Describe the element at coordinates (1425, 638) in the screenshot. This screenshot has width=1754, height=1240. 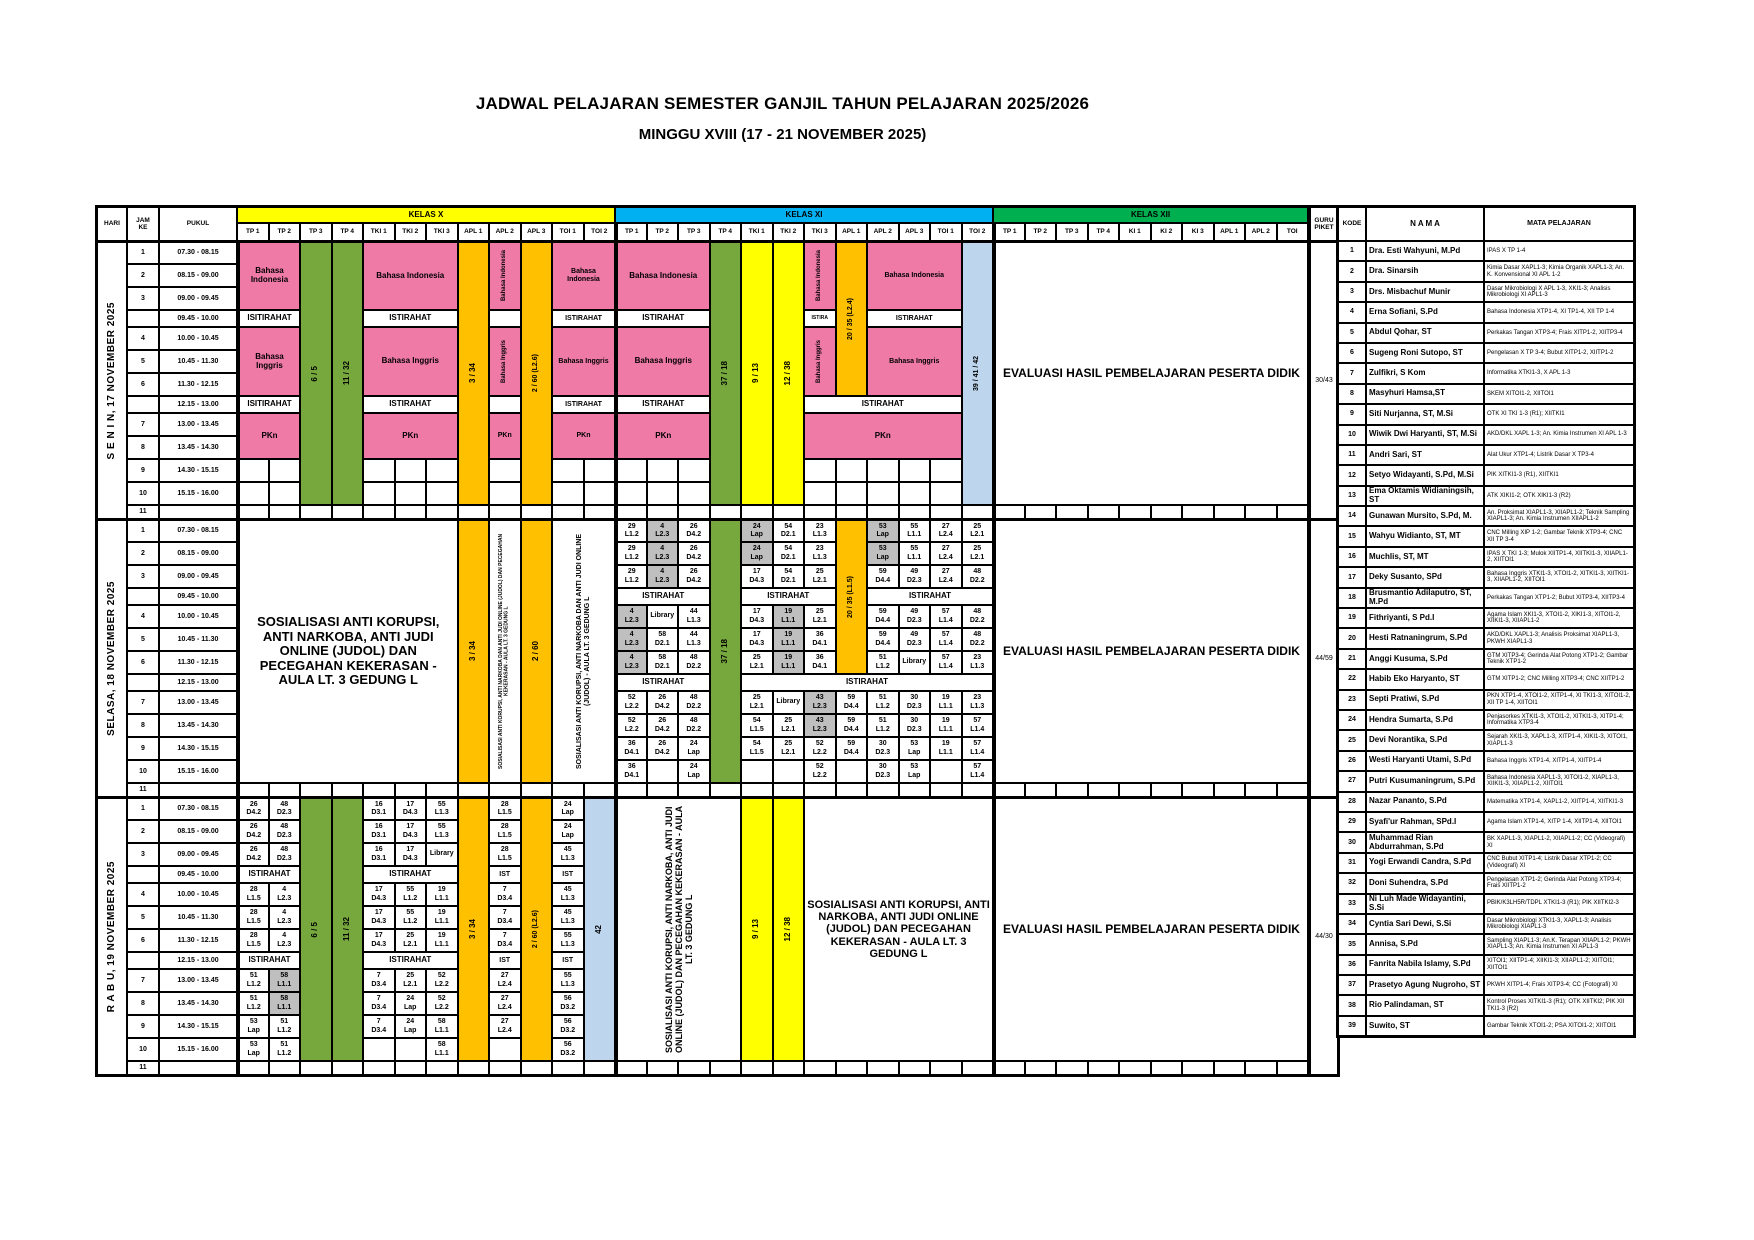
I see `teacher-name: Hesti Ratnaningrum, S.Pd` at that location.